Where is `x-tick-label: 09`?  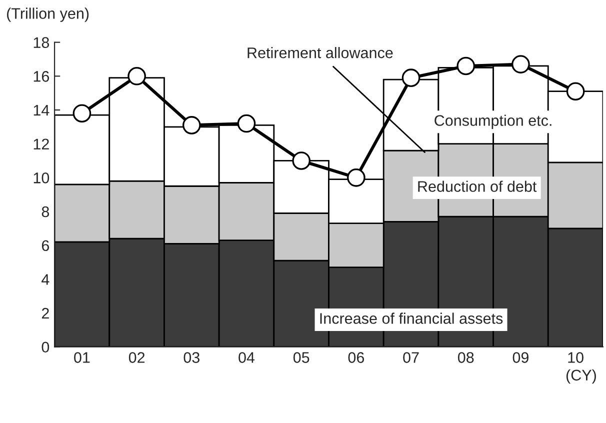
x-tick-label: 09 is located at coordinates (520, 357).